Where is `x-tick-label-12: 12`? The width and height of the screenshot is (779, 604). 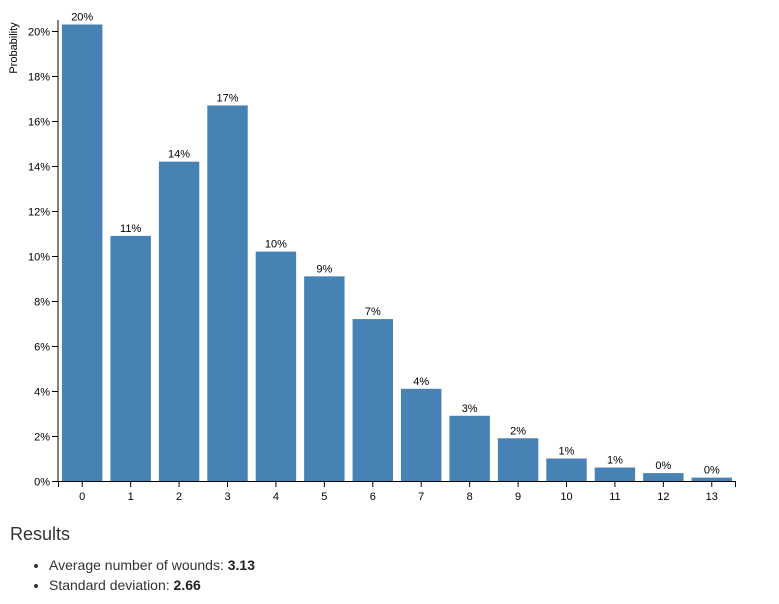
x-tick-label-12: 12 is located at coordinates (663, 497).